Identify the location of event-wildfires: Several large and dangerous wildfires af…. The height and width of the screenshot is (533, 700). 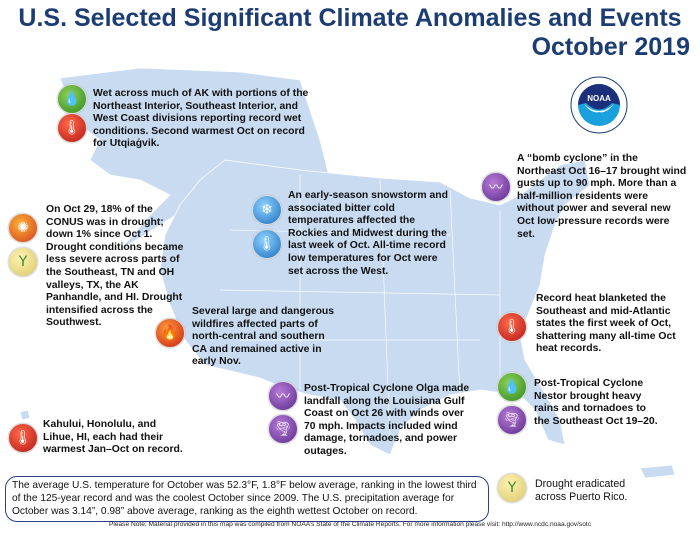
(263, 337).